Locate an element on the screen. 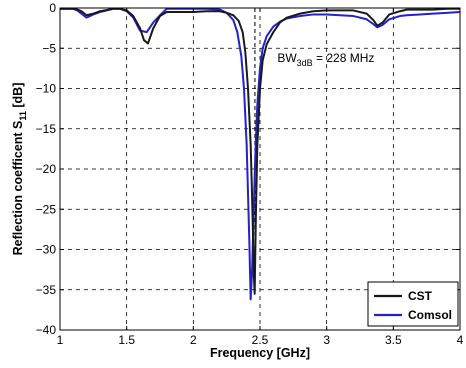 This screenshot has width=466, height=368. x-axis-label: Frequency [GHz] is located at coordinates (260, 353).